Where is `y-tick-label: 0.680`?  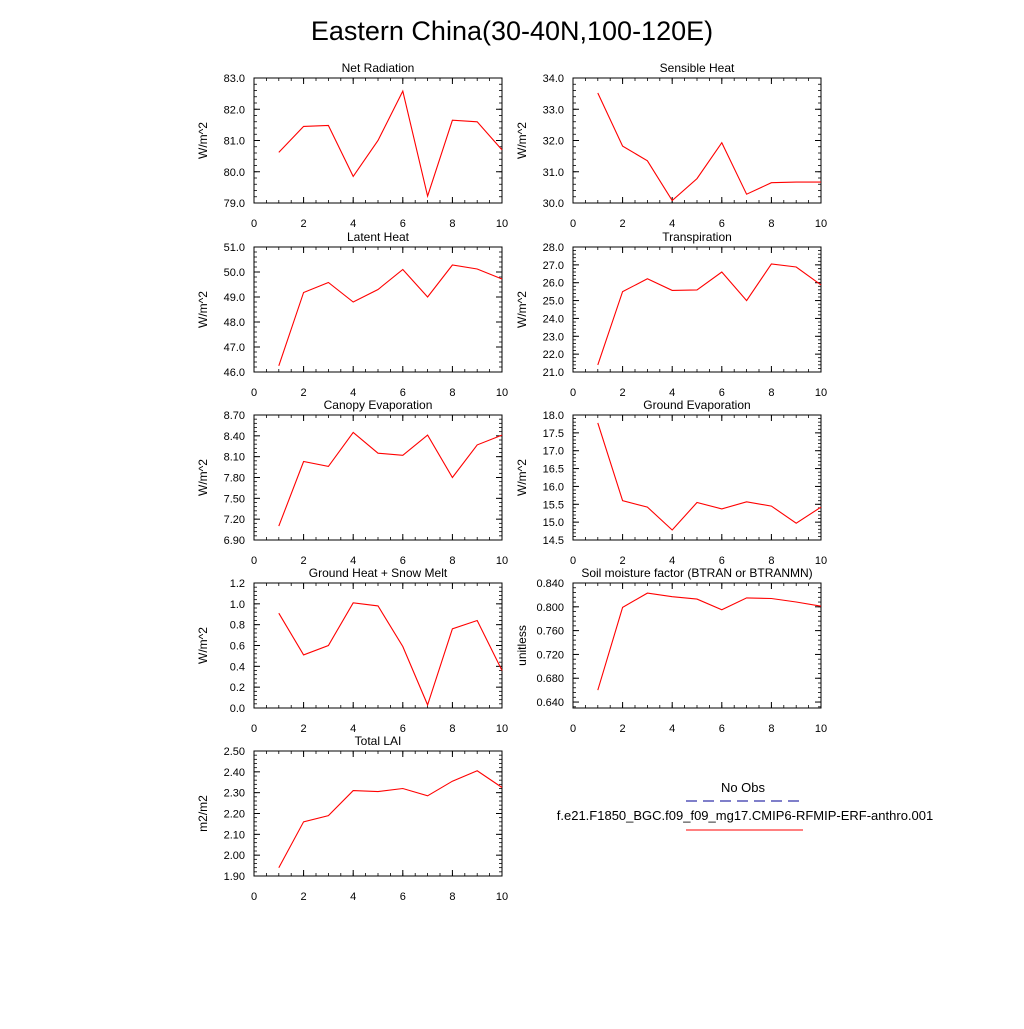
y-tick-label: 0.680 is located at coordinates (550, 679).